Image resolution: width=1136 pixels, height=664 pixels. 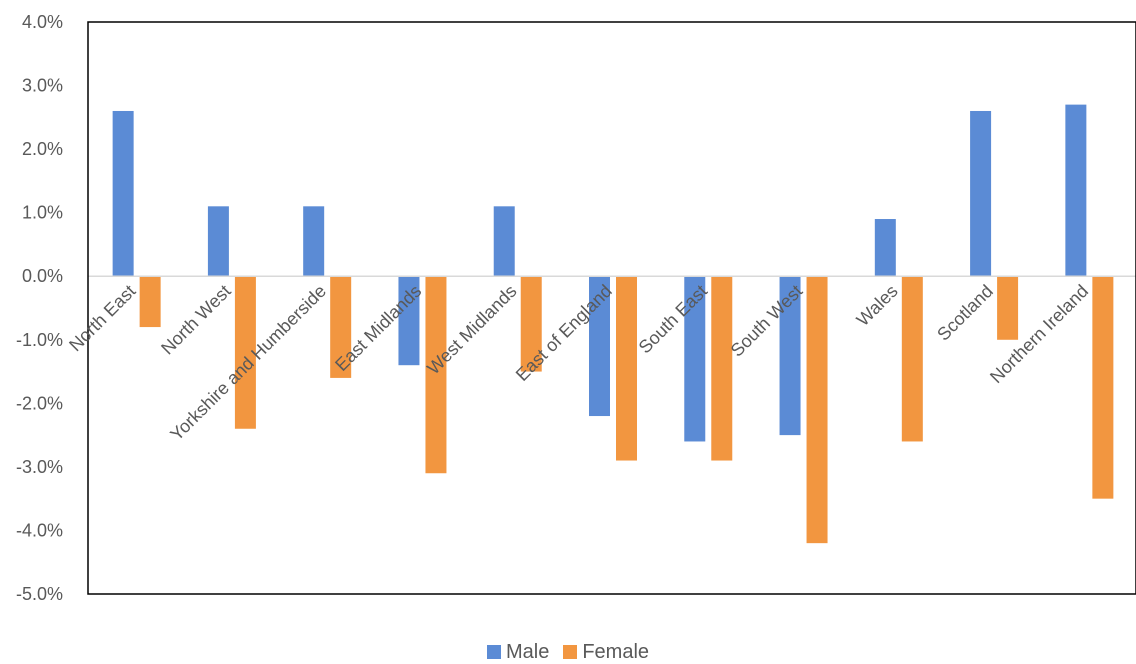 I want to click on bar-male-west-midlands, so click(x=504, y=241).